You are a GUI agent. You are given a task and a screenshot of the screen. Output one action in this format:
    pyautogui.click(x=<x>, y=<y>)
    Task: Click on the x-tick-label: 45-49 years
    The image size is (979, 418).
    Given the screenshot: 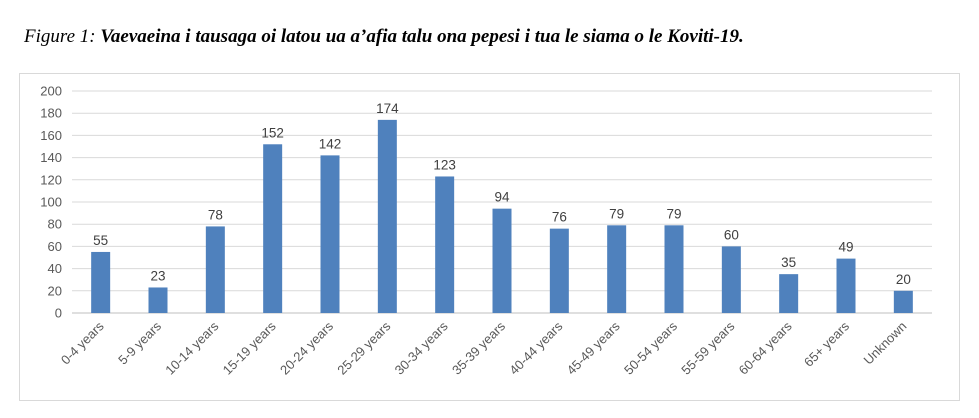 What is the action you would take?
    pyautogui.click(x=594, y=348)
    